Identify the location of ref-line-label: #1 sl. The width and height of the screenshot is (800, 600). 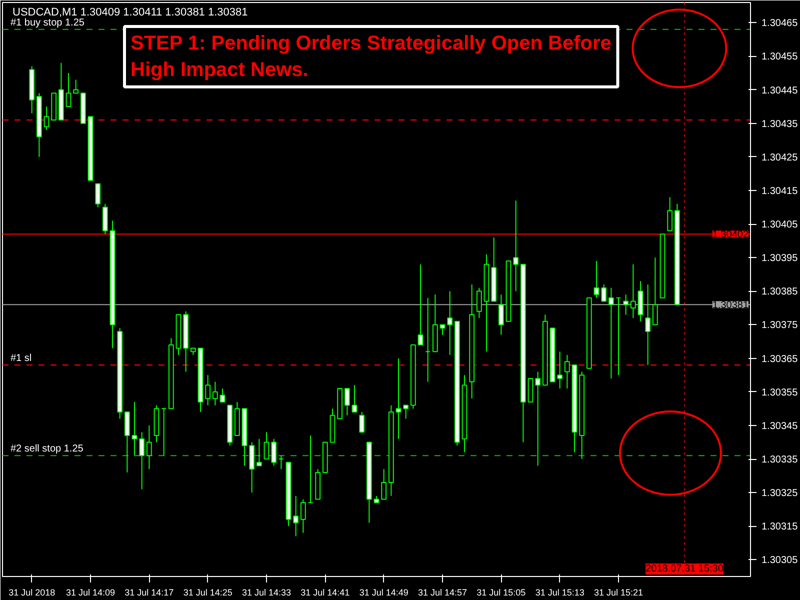
(21, 358).